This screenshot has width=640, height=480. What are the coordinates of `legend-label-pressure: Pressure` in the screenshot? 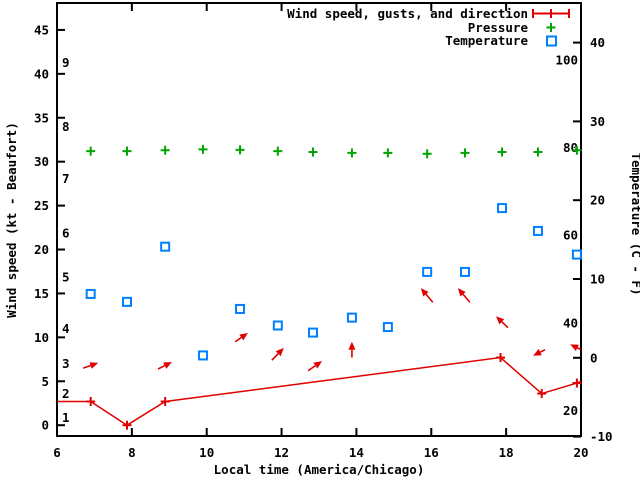 It's located at (498, 27).